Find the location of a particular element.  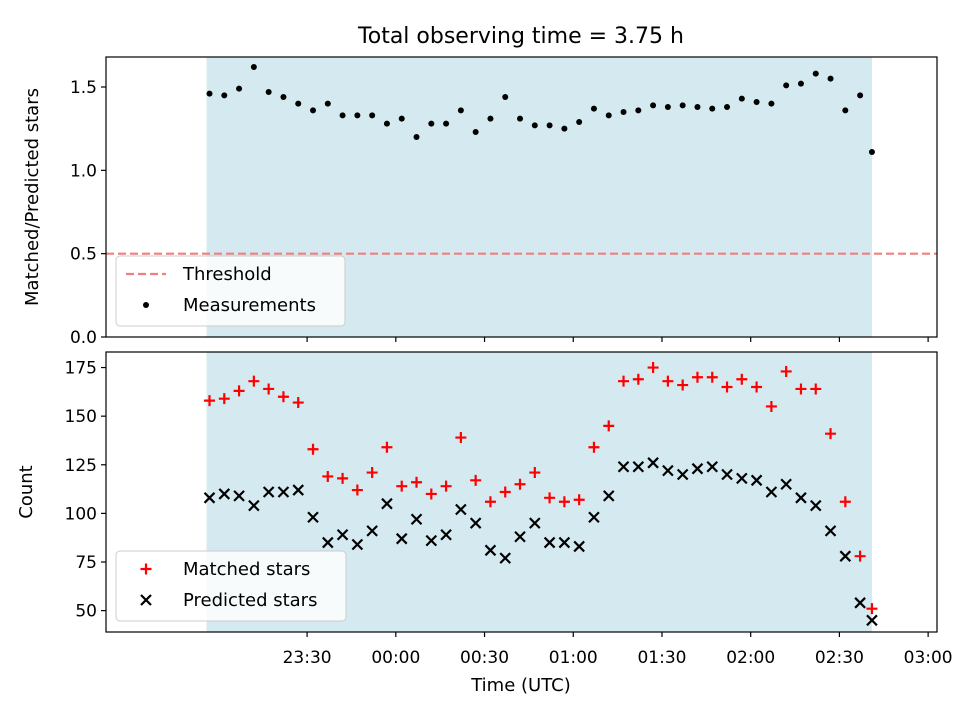

x-tick-label: 23:30 is located at coordinates (307, 658).